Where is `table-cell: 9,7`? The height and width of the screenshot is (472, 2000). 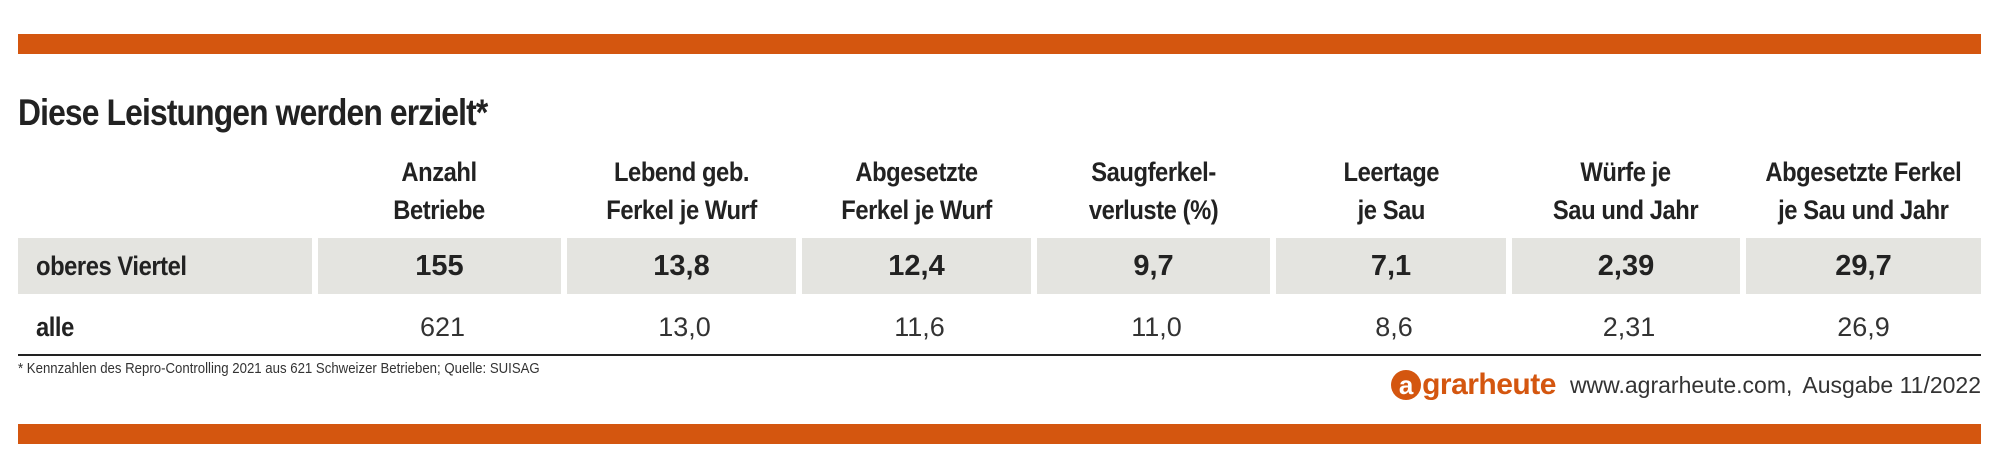
table-cell: 9,7 is located at coordinates (1153, 266).